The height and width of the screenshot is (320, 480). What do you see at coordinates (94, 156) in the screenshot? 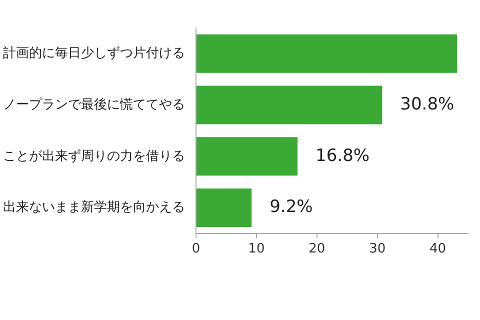
I see `y-tick-label: ことが出来ず周りの力を借りる` at bounding box center [94, 156].